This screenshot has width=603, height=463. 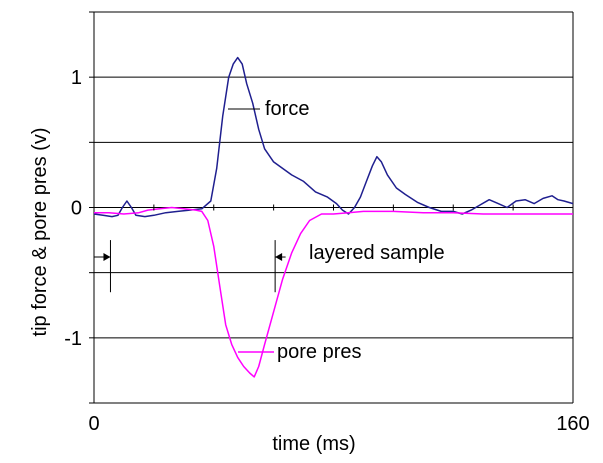 I want to click on y-axis-title: tip force & pore pres (v), so click(x=40, y=232).